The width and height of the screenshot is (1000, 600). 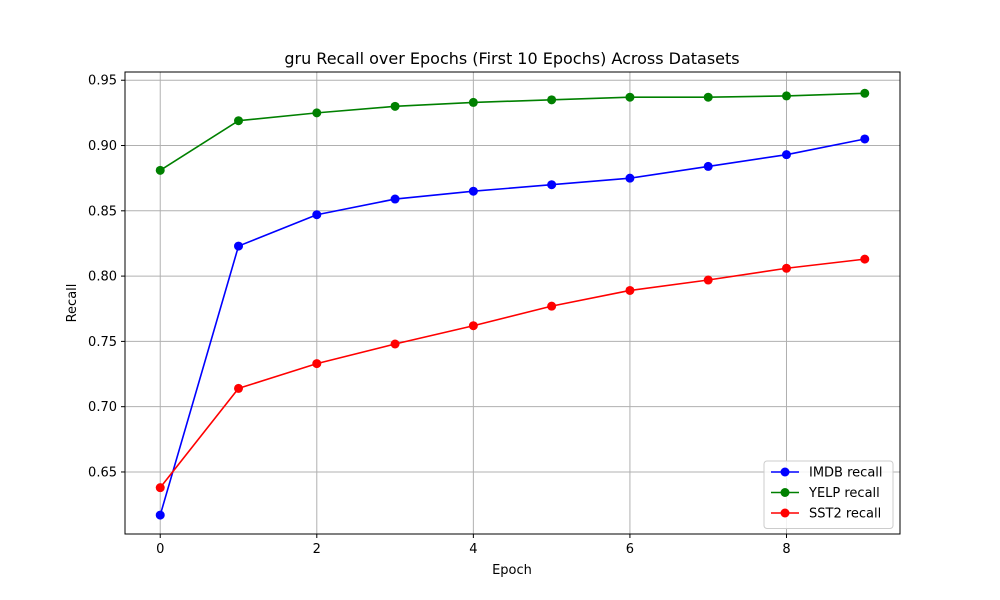 I want to click on y-tick-label: 0.65, so click(x=102, y=472).